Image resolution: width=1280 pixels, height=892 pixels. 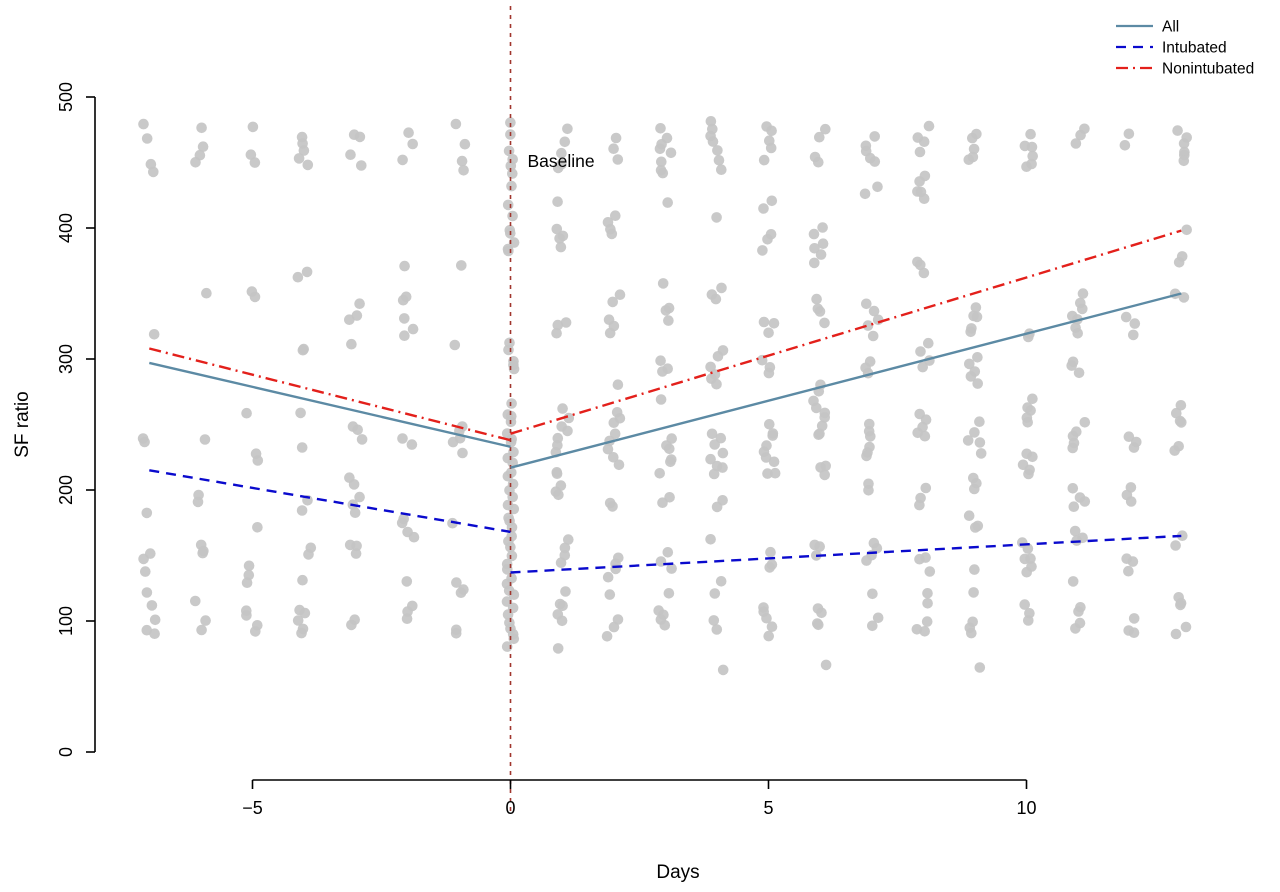 I want to click on y-axis-label: SF ratio, so click(x=22, y=424).